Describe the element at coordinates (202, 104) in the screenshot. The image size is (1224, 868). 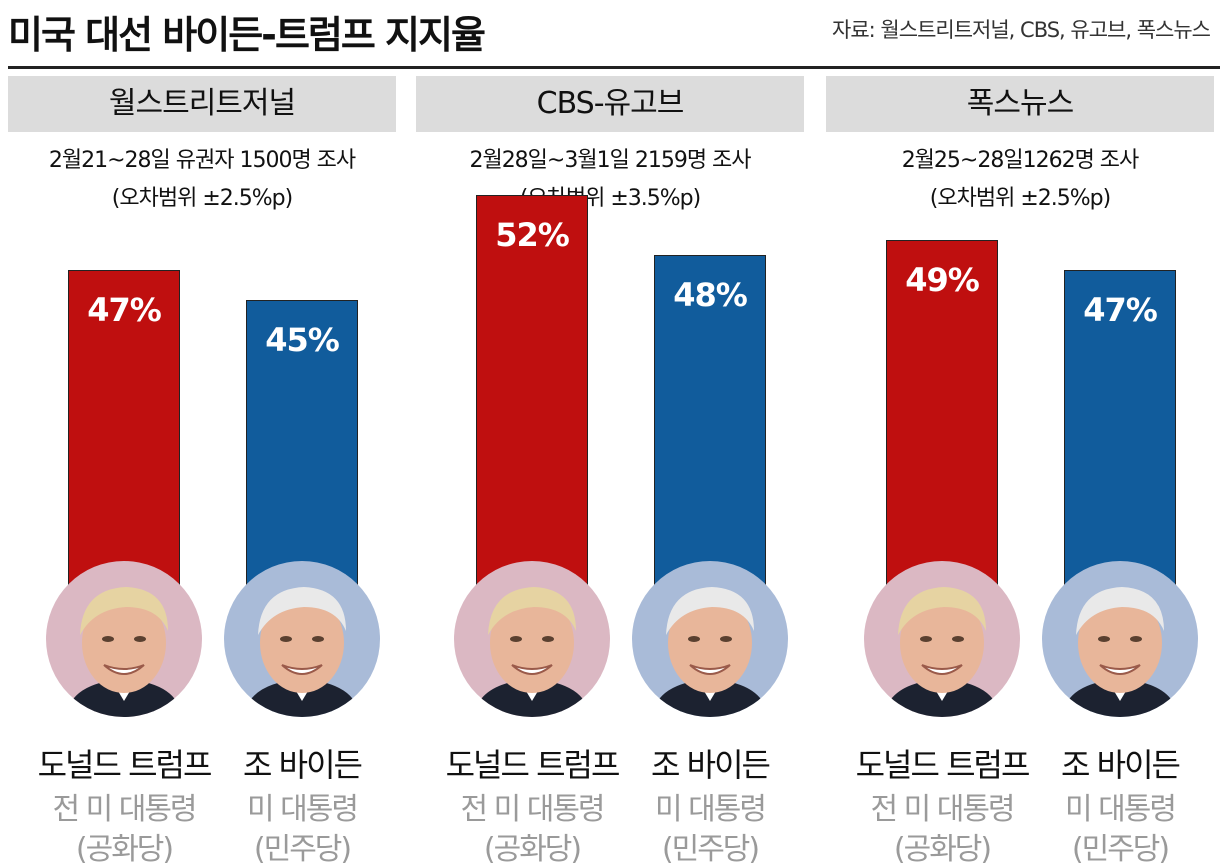
I see `panel-title: 월스트리트저널` at that location.